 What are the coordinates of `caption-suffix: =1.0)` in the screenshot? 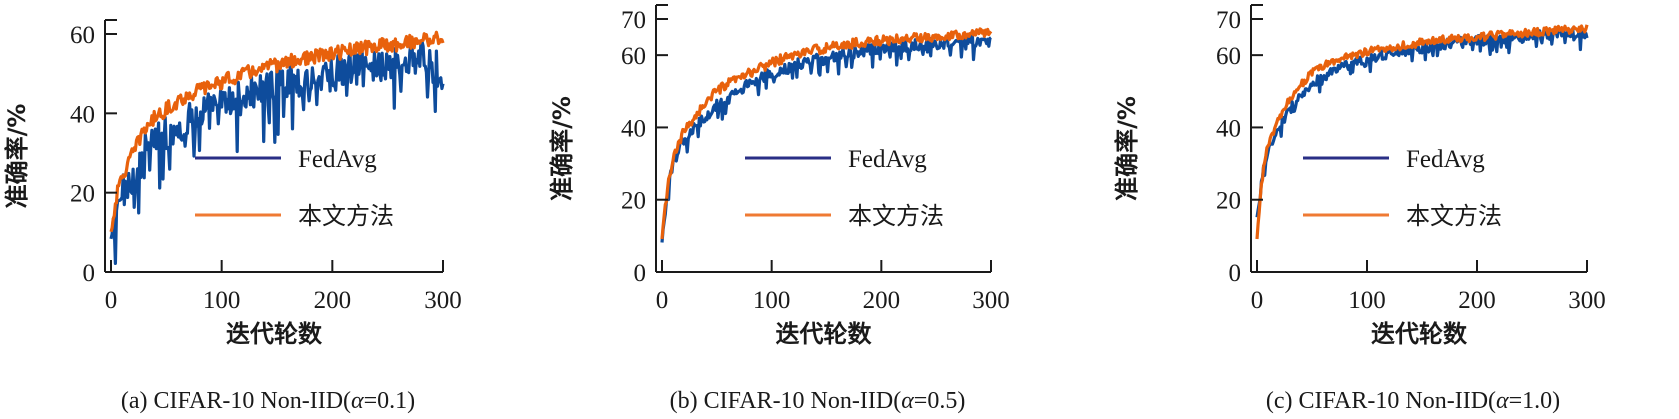 It's located at (1535, 401).